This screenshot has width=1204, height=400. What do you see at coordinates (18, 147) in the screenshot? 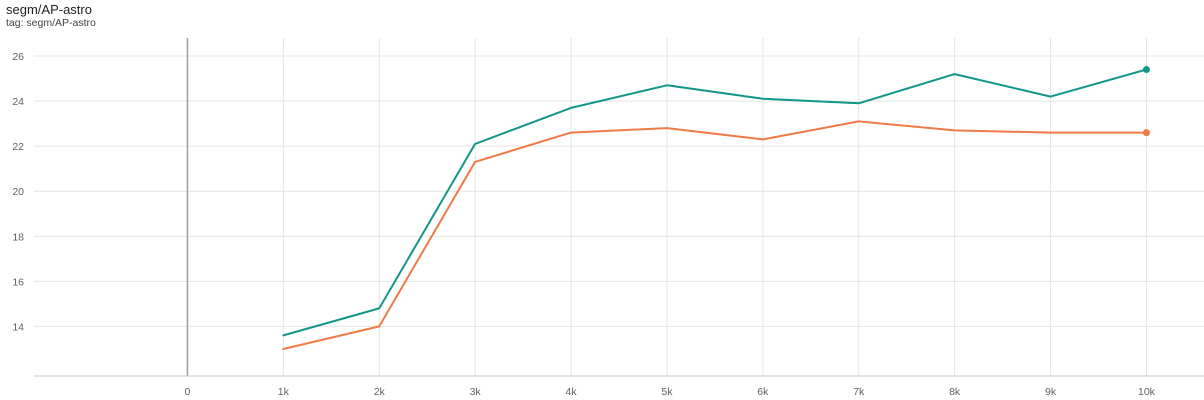
I see `y-tick-label: 22` at bounding box center [18, 147].